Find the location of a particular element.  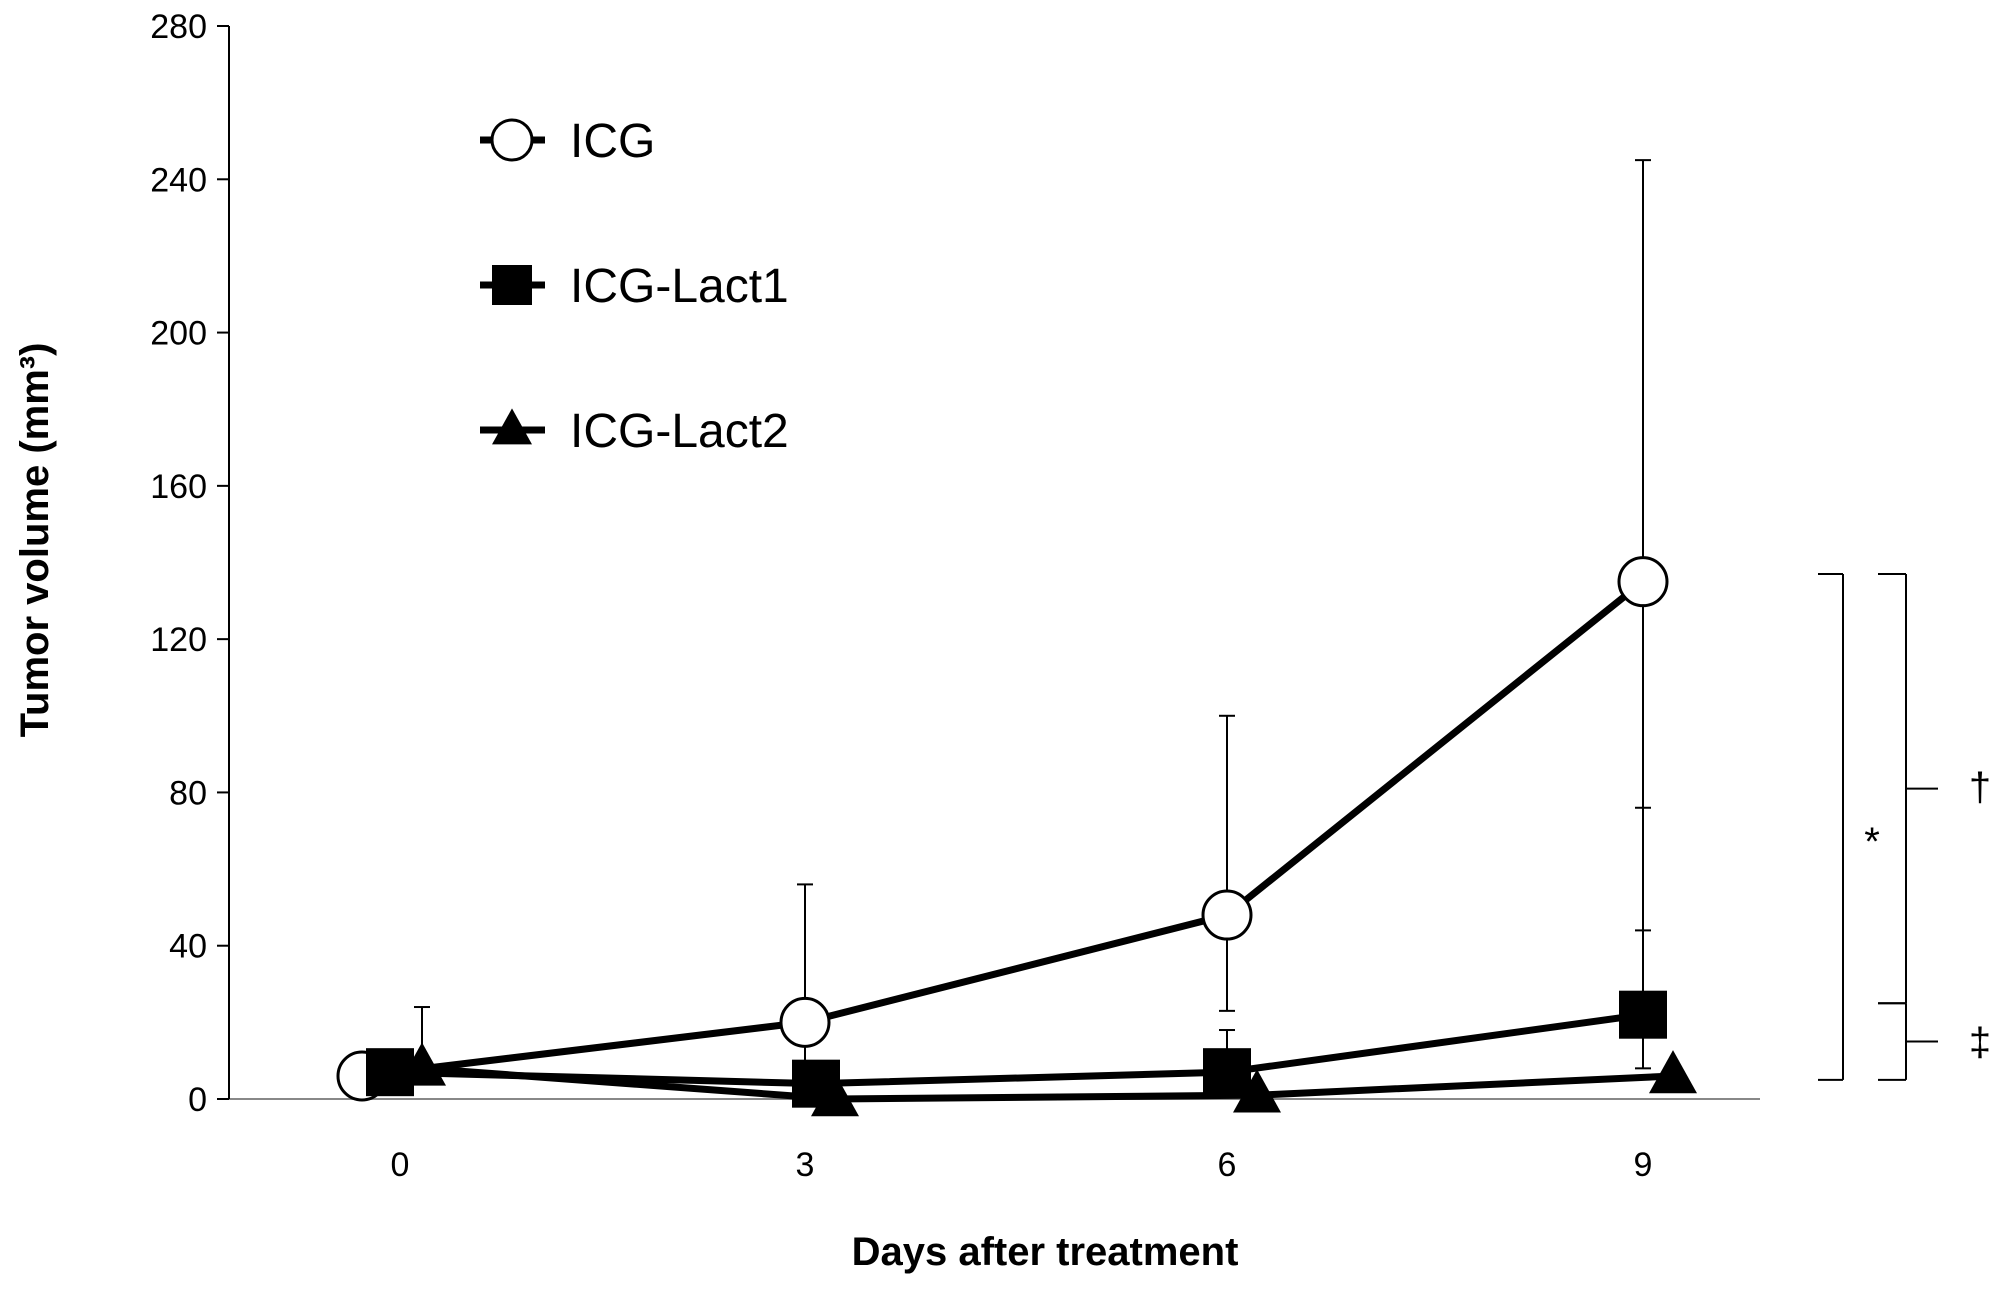

x-tick-label: 3 is located at coordinates (805, 1165).